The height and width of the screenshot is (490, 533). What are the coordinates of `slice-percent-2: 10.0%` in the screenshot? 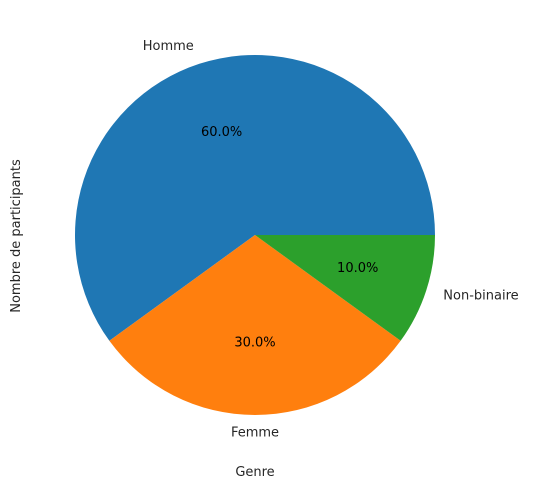 It's located at (357, 268).